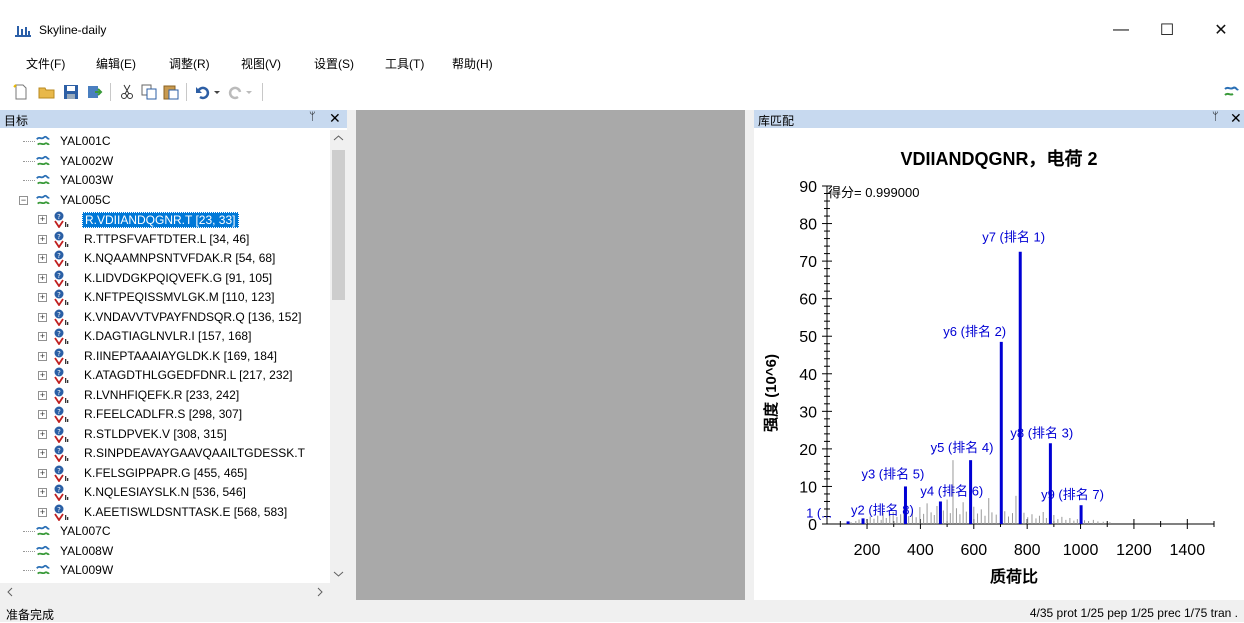 The width and height of the screenshot is (1244, 623). Describe the element at coordinates (235, 92) in the screenshot. I see `redo-icon` at that location.